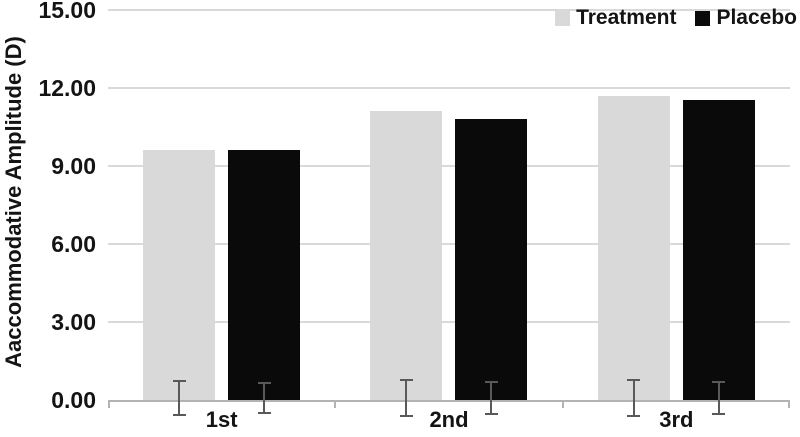 This screenshot has height=437, width=800. I want to click on bar-treatment-2nd, so click(406, 264).